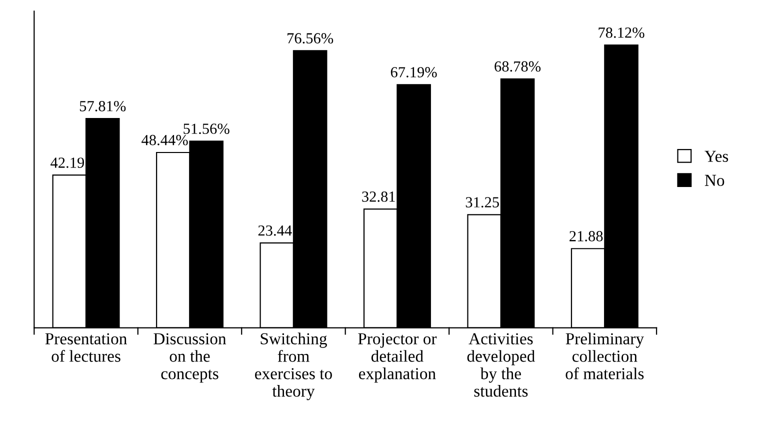  What do you see at coordinates (190, 358) in the screenshot?
I see `x-tick-label: Discussion on the concepts` at bounding box center [190, 358].